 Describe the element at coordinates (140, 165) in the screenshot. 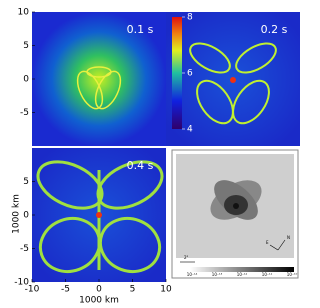

I see `panel-label: 0.4 s` at that location.